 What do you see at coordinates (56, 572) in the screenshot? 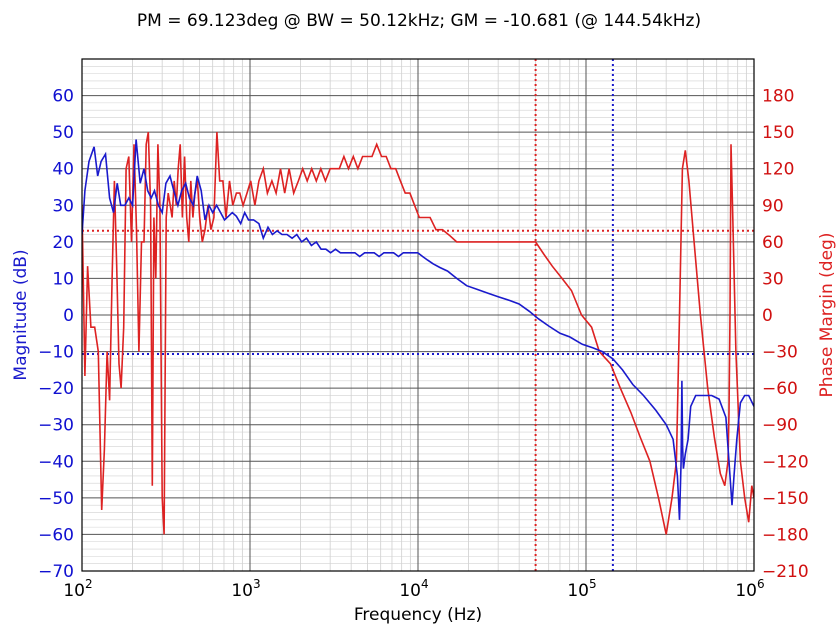
I see `y-left-tick-label: −70` at bounding box center [56, 572].